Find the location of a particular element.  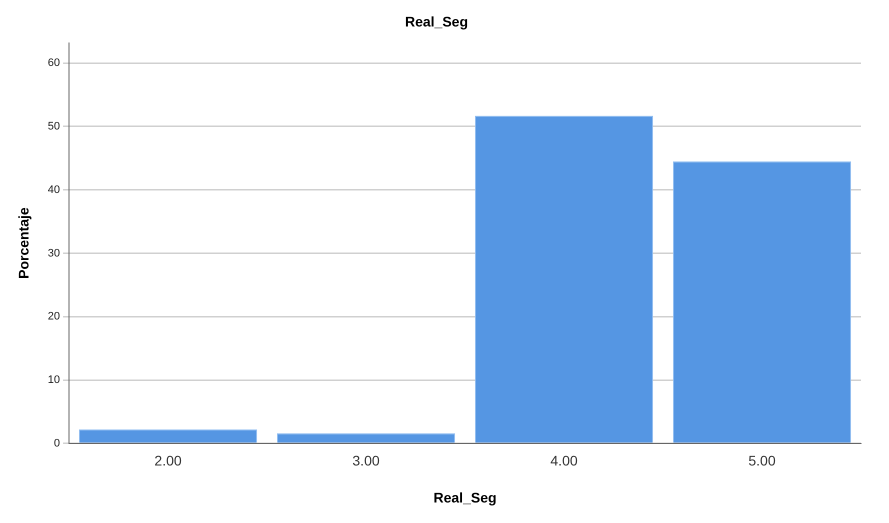

y-tick-label: 30 is located at coordinates (54, 253).